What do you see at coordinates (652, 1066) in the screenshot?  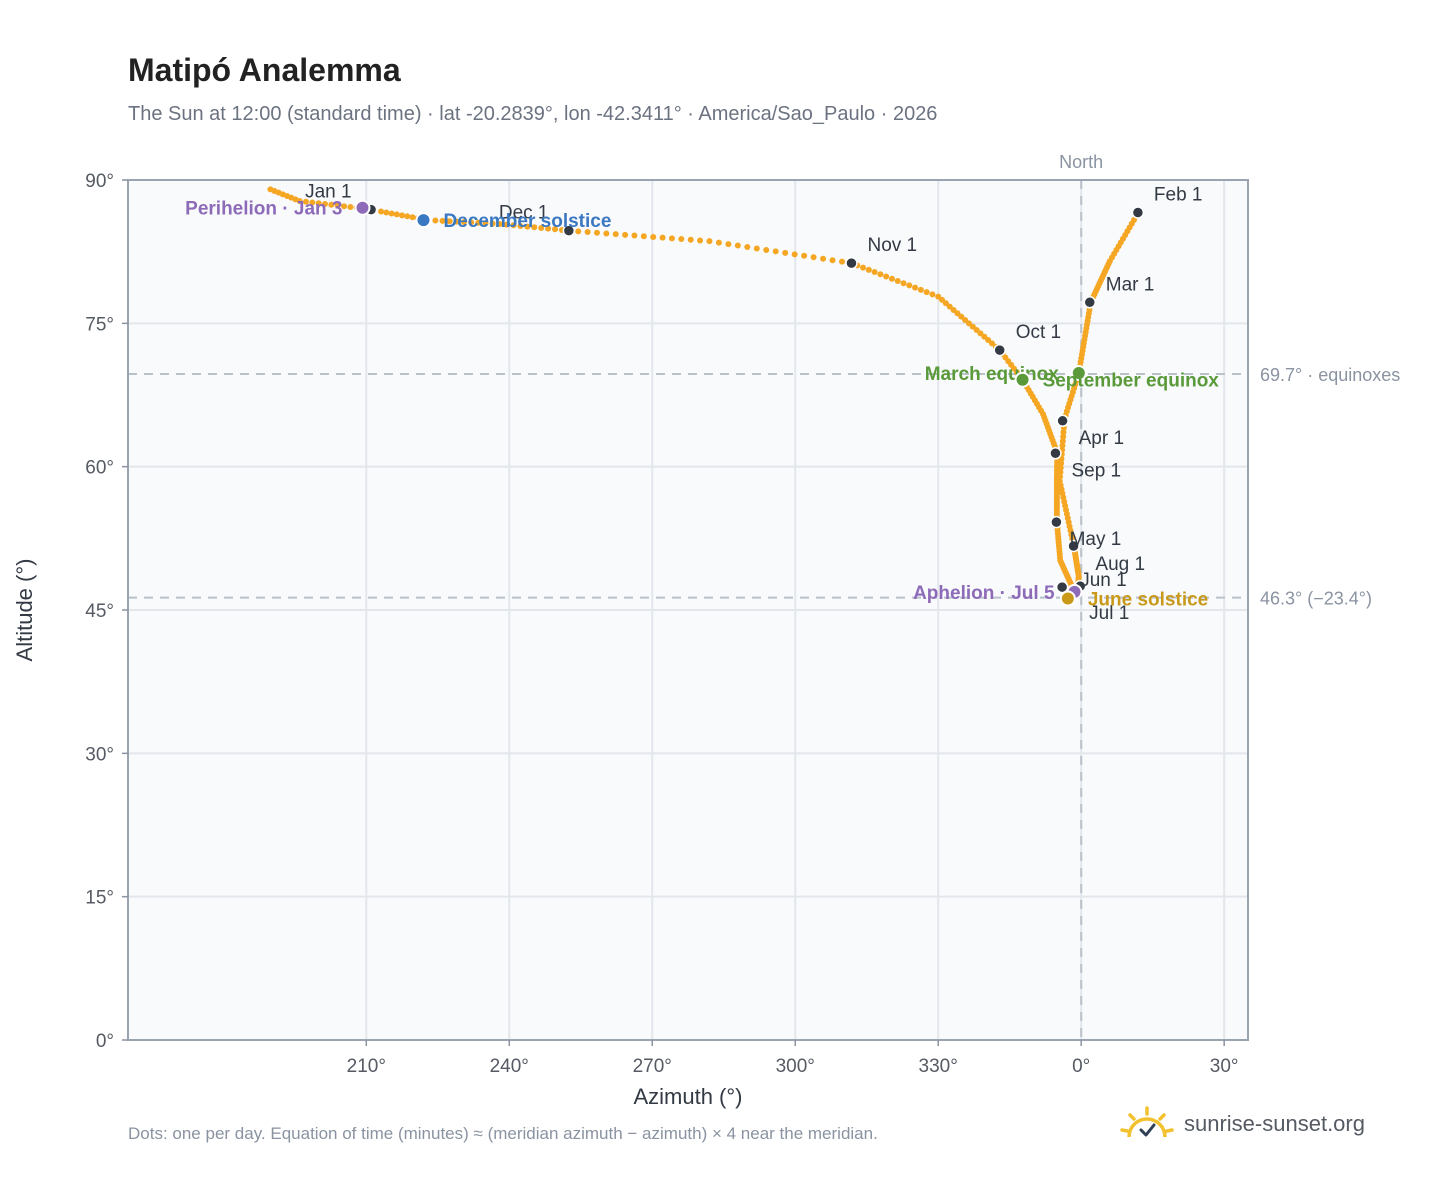 I see `x-tick-label: 270°` at bounding box center [652, 1066].